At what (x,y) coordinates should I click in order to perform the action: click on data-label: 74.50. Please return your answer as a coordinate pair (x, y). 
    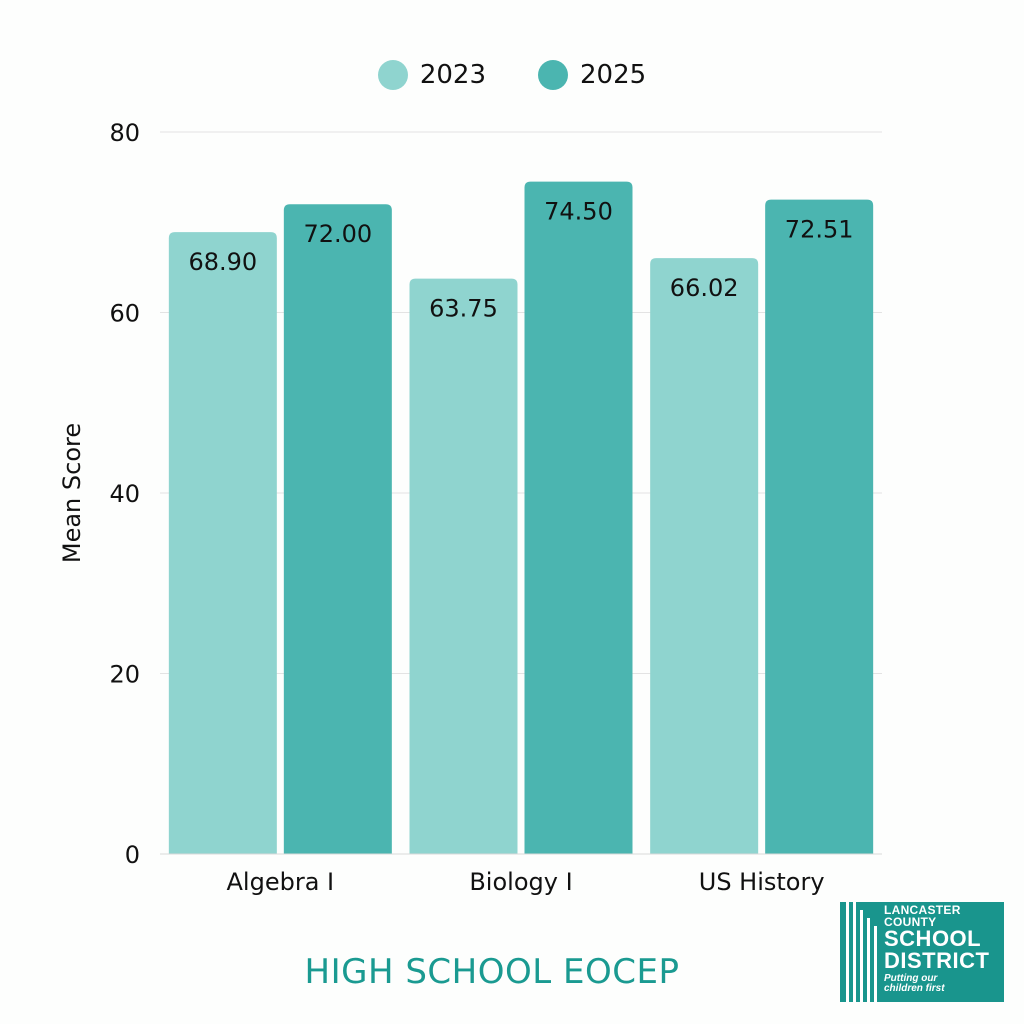
    Looking at the image, I should click on (578, 212).